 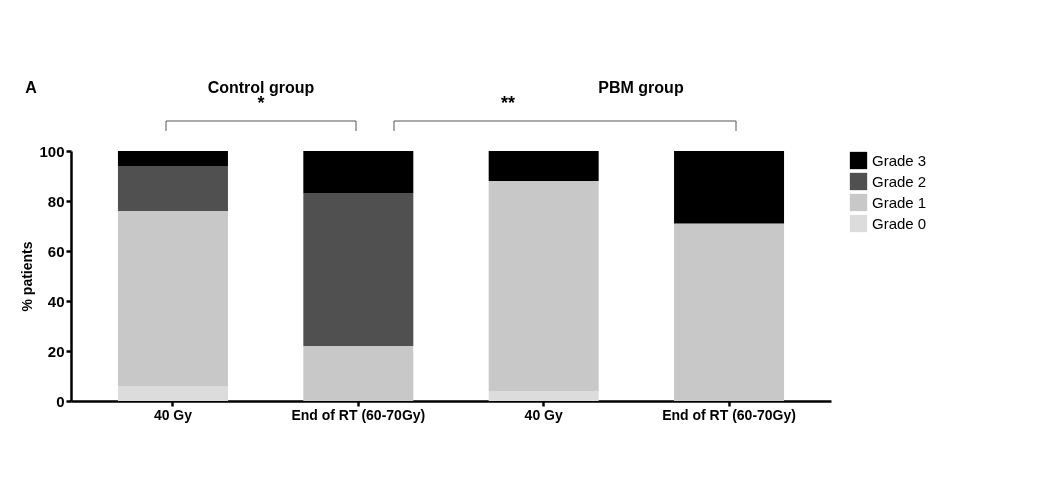 What do you see at coordinates (60, 401) in the screenshot?
I see `y-tick-label: 0` at bounding box center [60, 401].